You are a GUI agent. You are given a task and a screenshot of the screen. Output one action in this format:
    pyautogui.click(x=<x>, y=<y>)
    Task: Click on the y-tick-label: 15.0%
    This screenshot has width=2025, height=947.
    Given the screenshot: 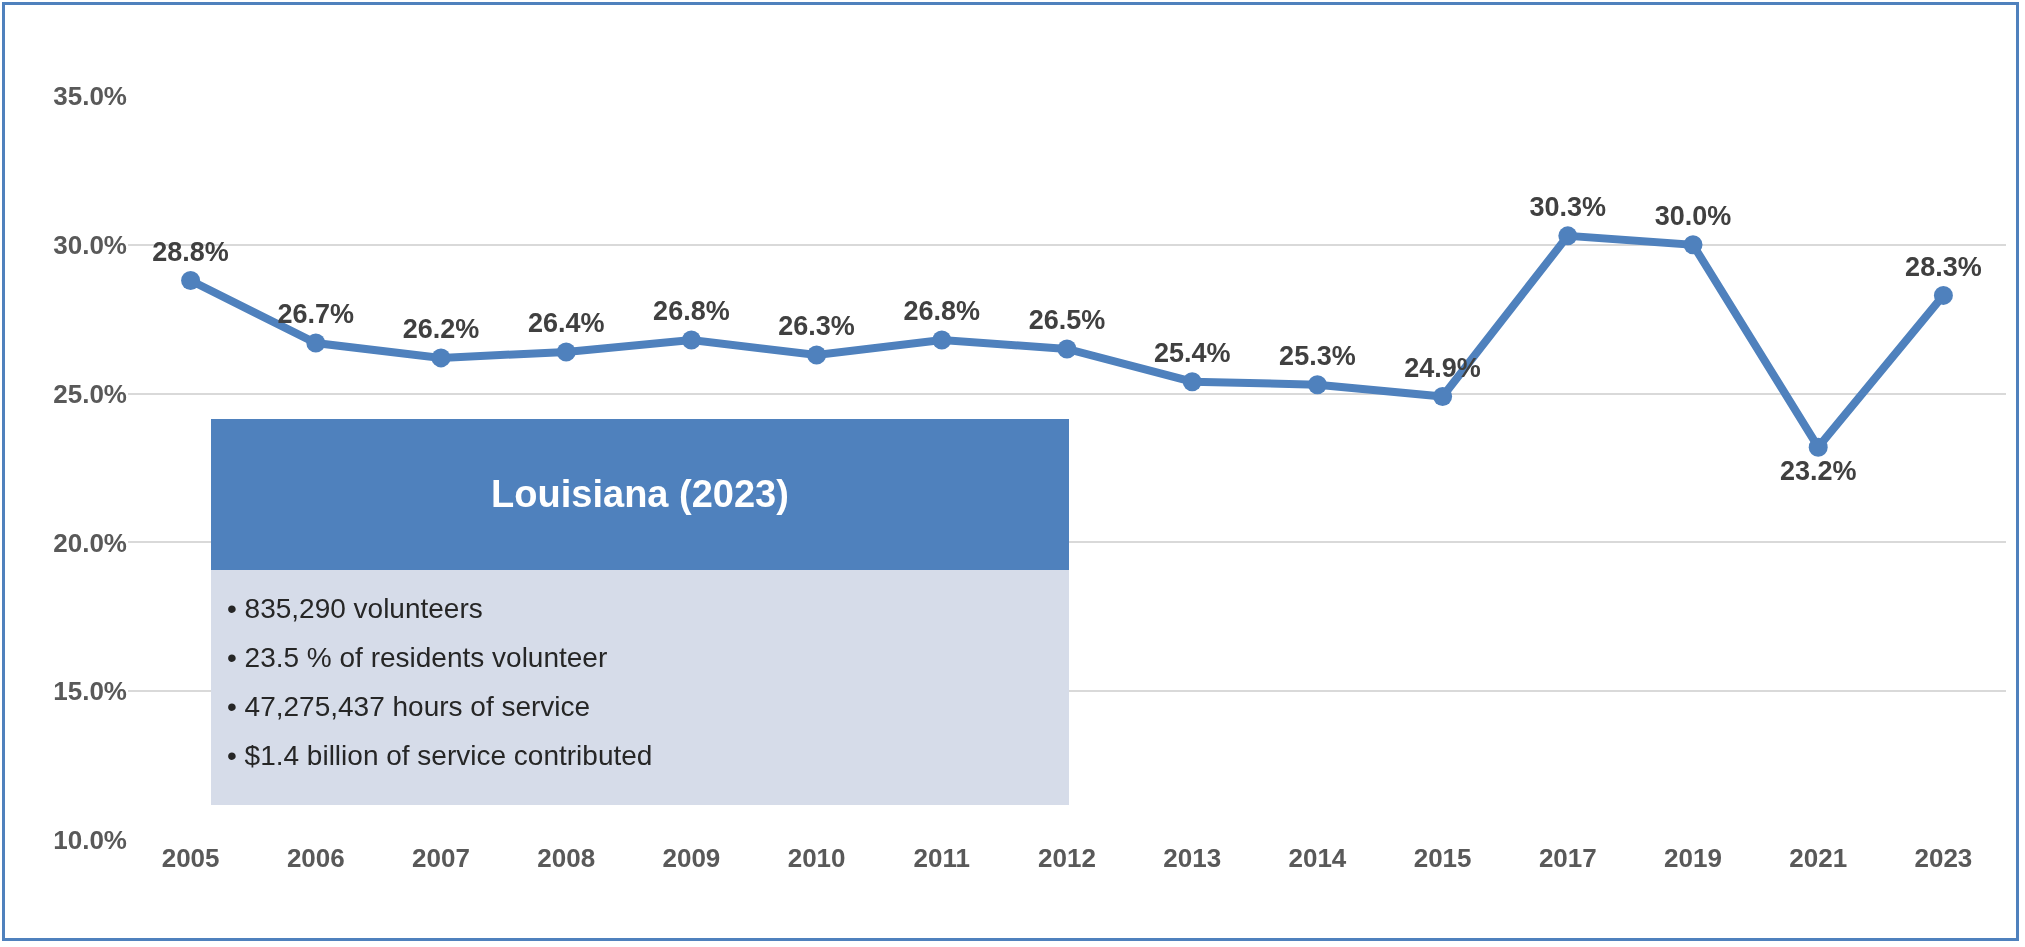 What is the action you would take?
    pyautogui.click(x=90, y=691)
    